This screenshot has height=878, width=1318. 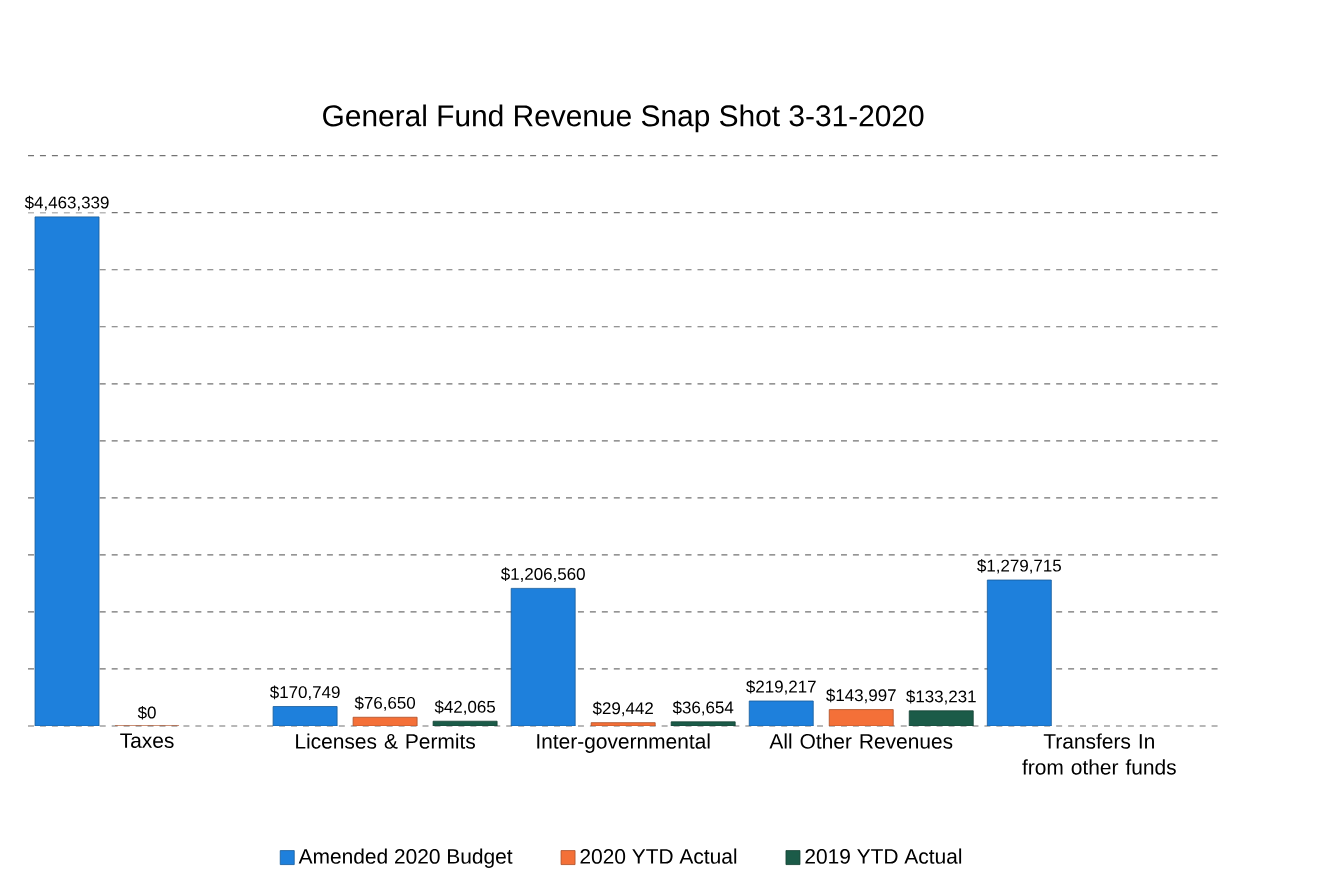 What do you see at coordinates (1099, 754) in the screenshot?
I see `x-tick-label: Transfers In from other funds` at bounding box center [1099, 754].